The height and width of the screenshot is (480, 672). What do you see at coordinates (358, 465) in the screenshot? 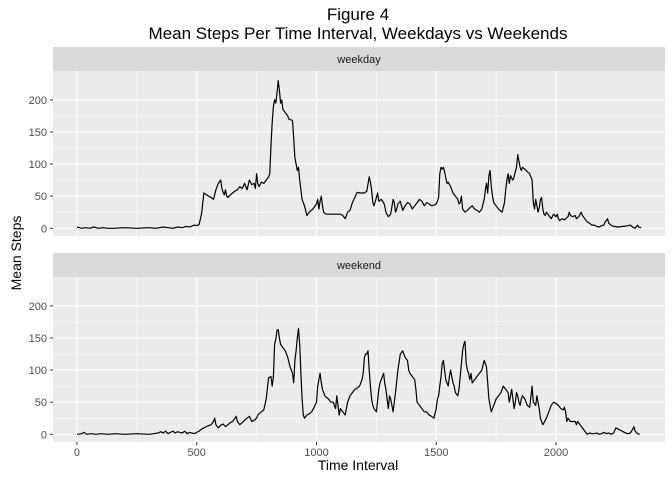
I see `x-axis-title: Time Interval` at bounding box center [358, 465].